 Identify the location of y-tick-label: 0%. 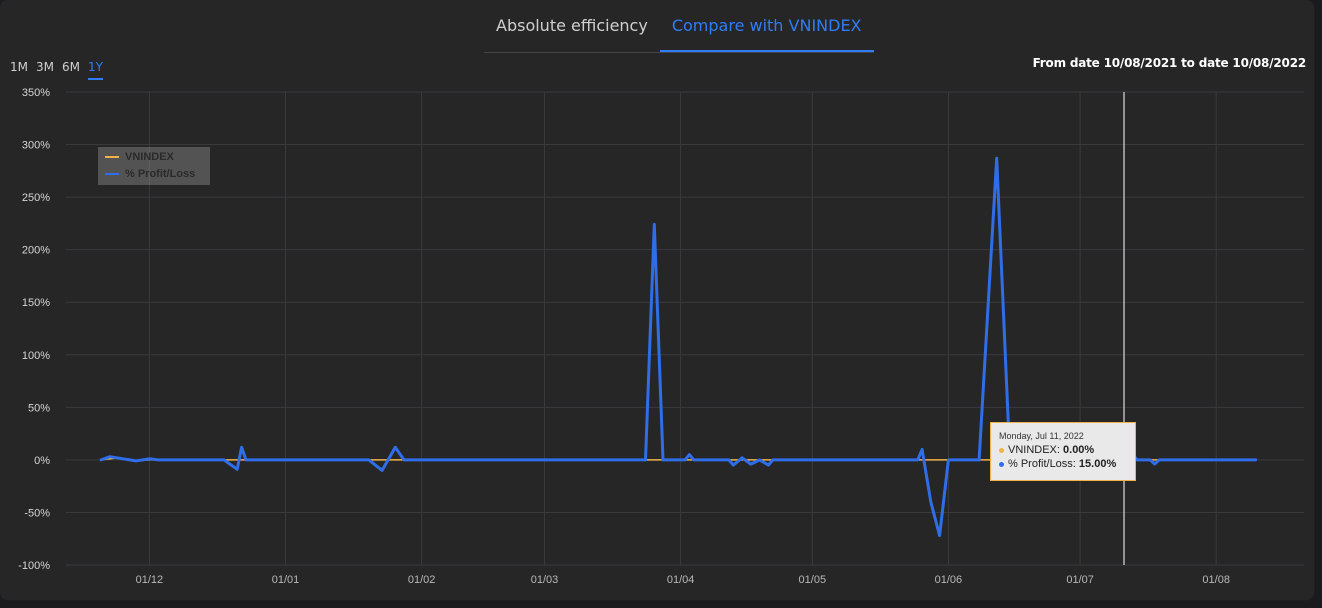
(42, 461).